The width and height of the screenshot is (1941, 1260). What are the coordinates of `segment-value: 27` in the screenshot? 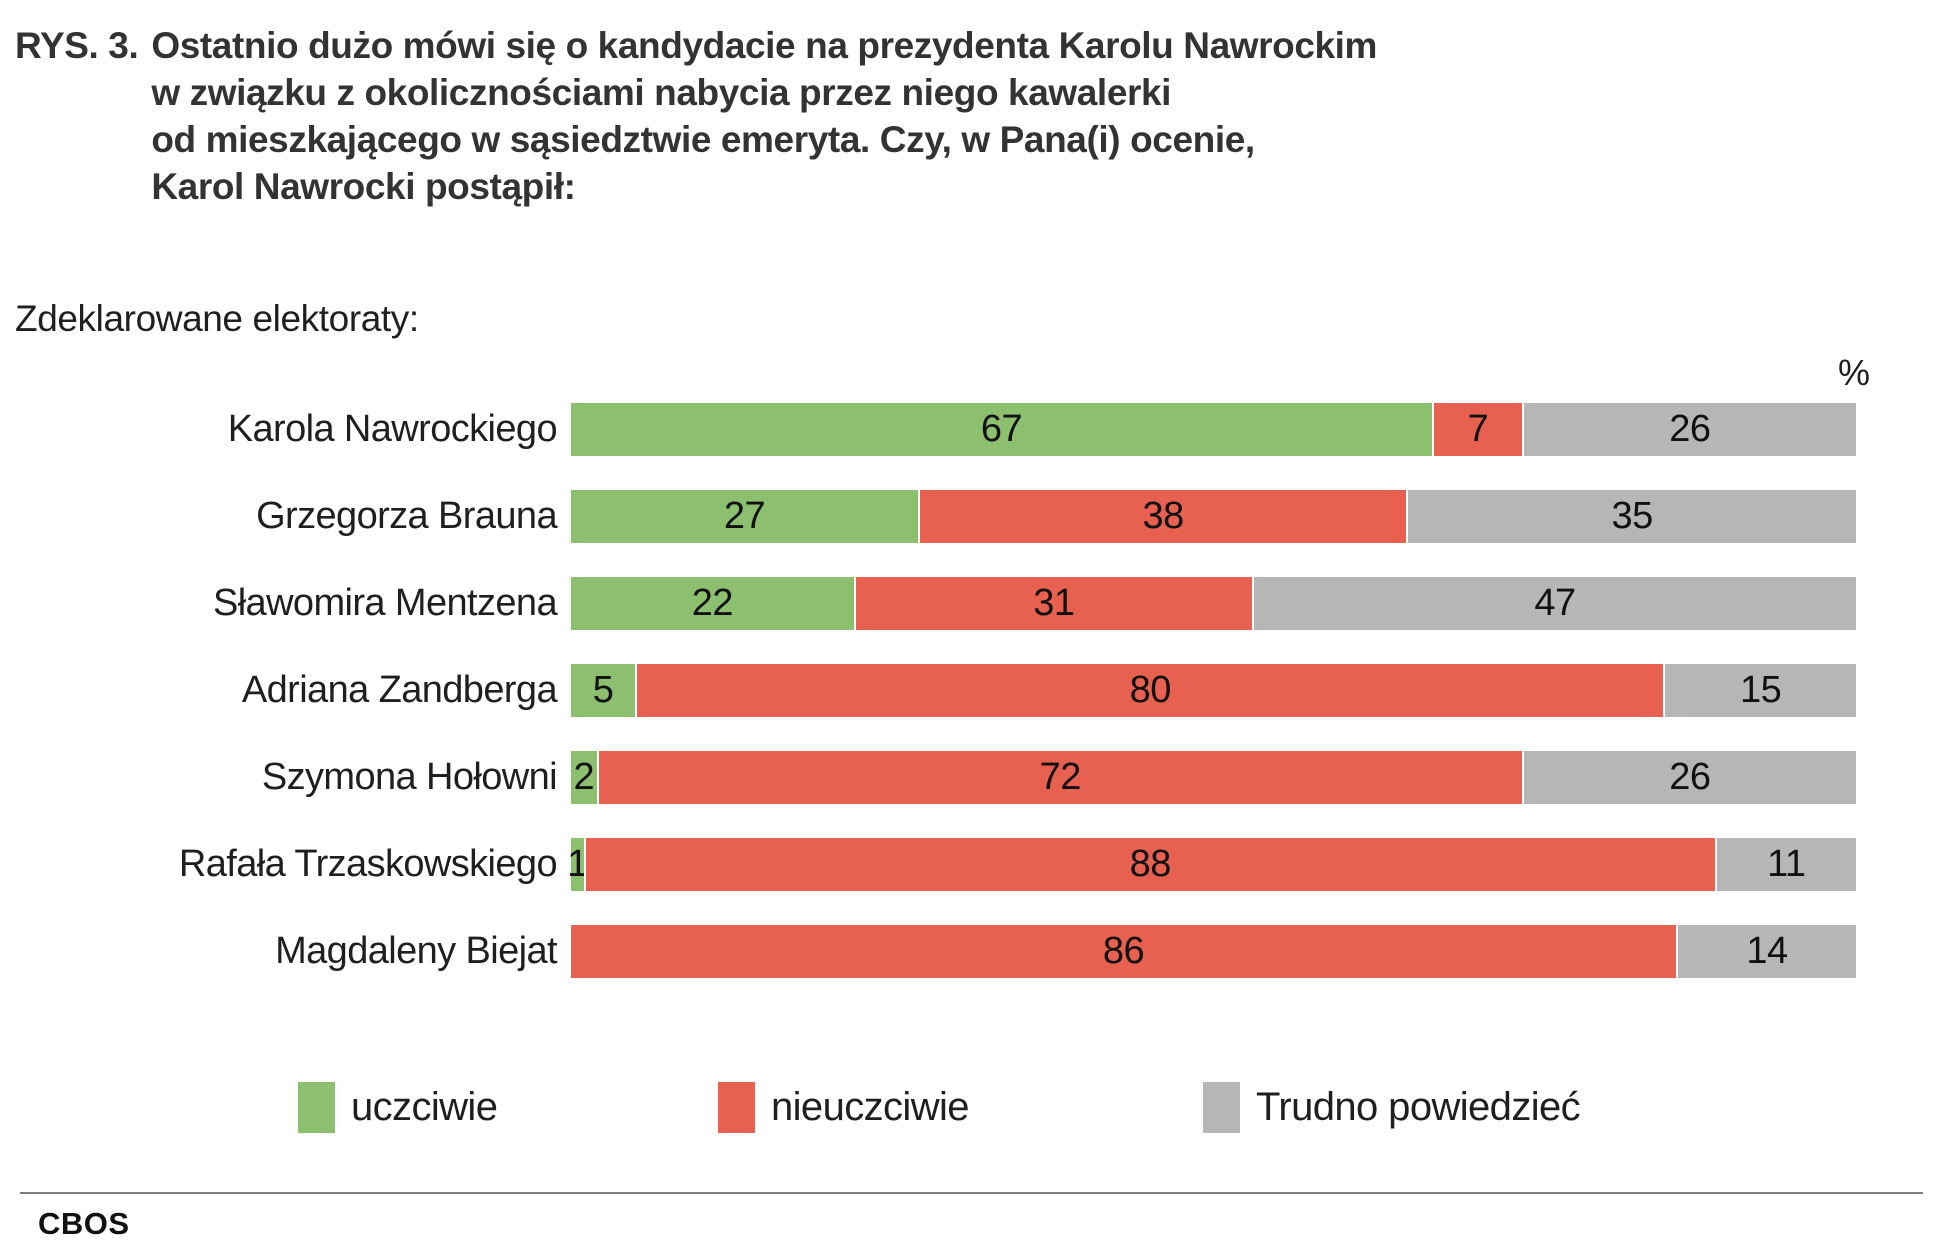 It's located at (744, 516).